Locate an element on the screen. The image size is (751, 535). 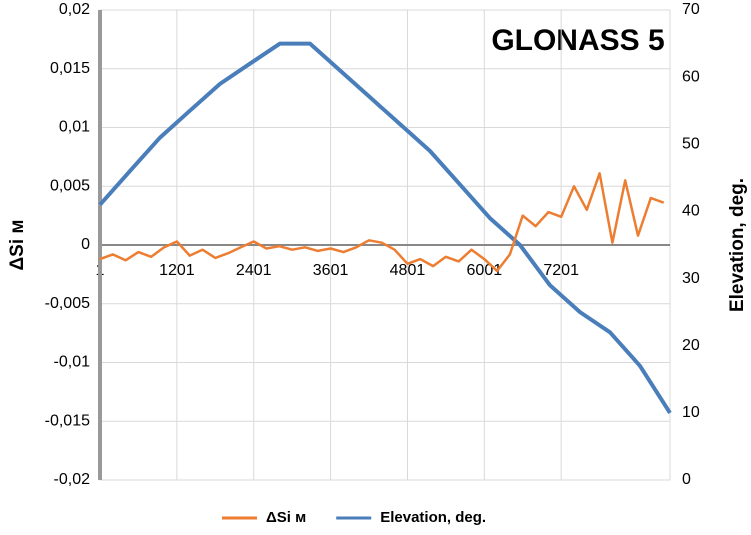
y2-axis-title: Elevation, deg. is located at coordinates (737, 245).